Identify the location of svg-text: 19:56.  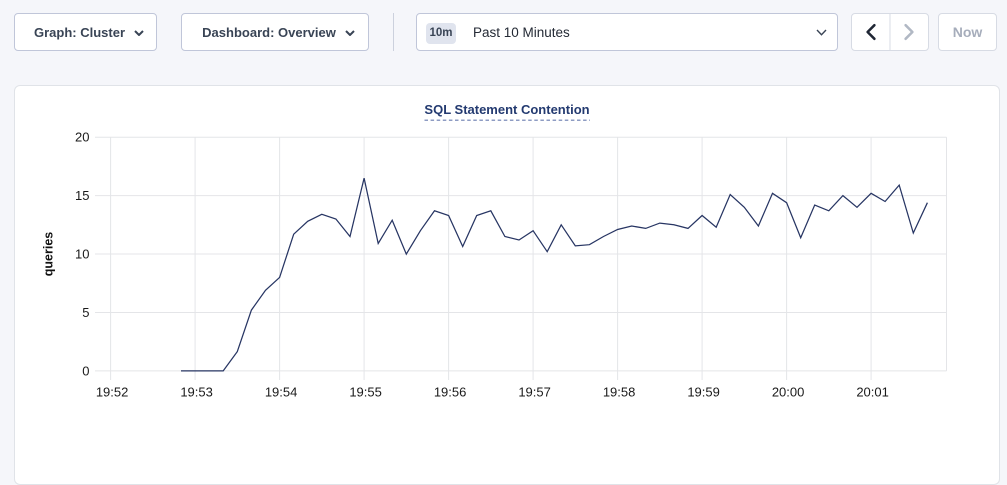
(450, 392).